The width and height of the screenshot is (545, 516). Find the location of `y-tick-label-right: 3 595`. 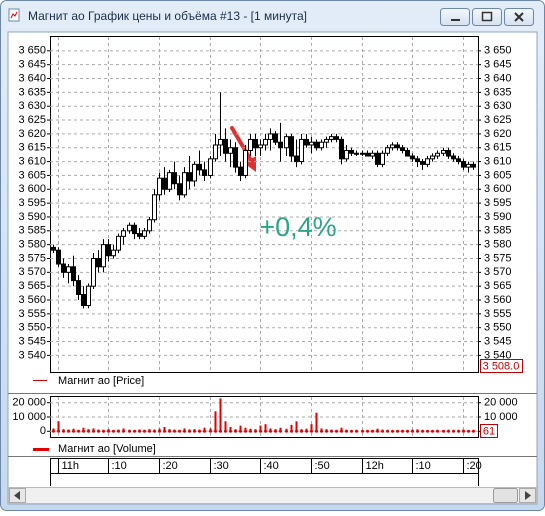

y-tick-label-right: 3 595 is located at coordinates (498, 203).